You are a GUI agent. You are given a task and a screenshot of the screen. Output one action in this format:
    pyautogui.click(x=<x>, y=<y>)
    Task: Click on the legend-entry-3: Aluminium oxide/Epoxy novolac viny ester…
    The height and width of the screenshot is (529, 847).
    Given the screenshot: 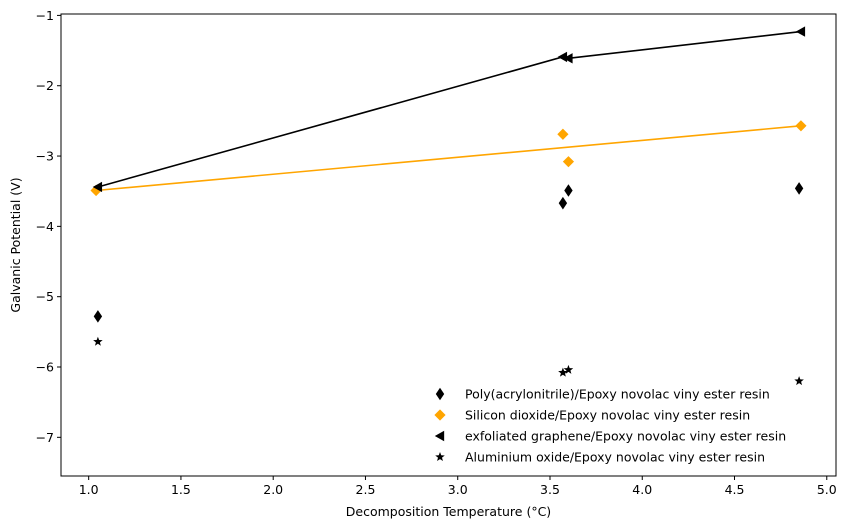 What is the action you would take?
    pyautogui.click(x=615, y=457)
    